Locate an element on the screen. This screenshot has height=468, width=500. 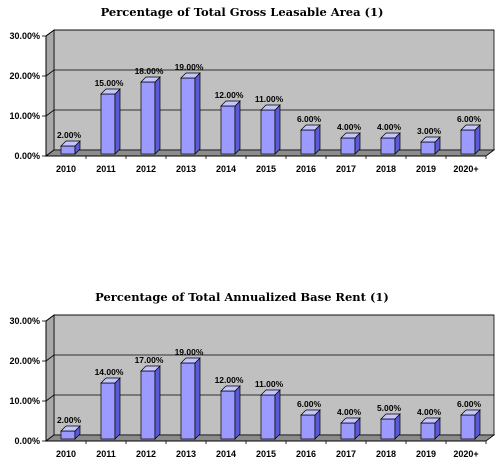
x-tick-label: 2010 is located at coordinates (66, 454).